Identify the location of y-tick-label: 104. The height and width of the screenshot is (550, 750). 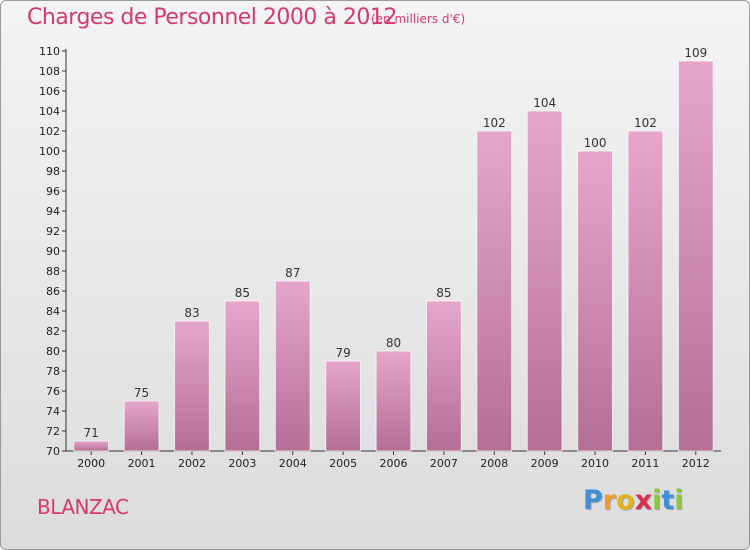
(49, 111).